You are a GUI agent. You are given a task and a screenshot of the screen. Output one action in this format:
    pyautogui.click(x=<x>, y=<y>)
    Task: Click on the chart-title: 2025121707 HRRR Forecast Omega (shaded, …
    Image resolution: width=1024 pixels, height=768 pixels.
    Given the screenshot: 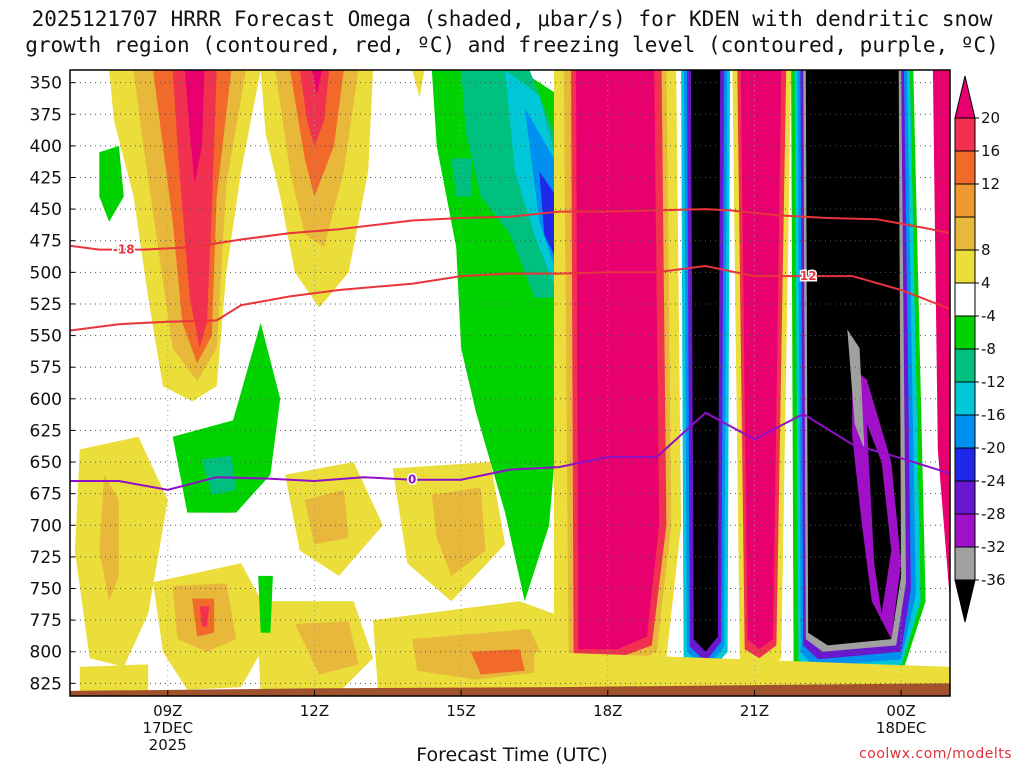 What is the action you would take?
    pyautogui.click(x=512, y=32)
    